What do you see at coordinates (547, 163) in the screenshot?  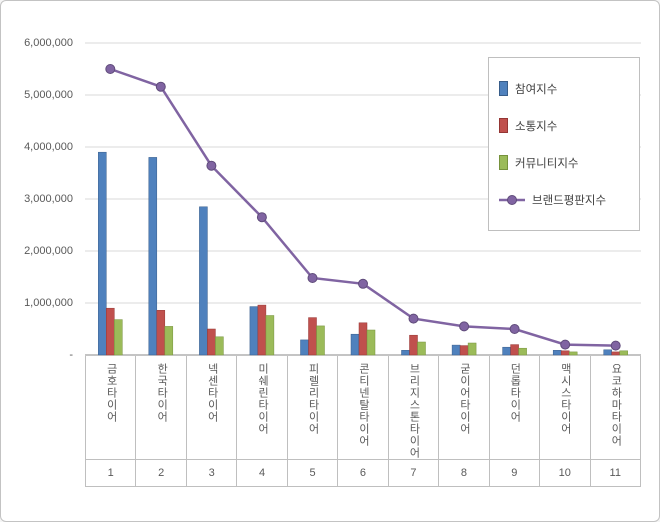 I see `legend-label: 커뮤니티지수` at bounding box center [547, 163].